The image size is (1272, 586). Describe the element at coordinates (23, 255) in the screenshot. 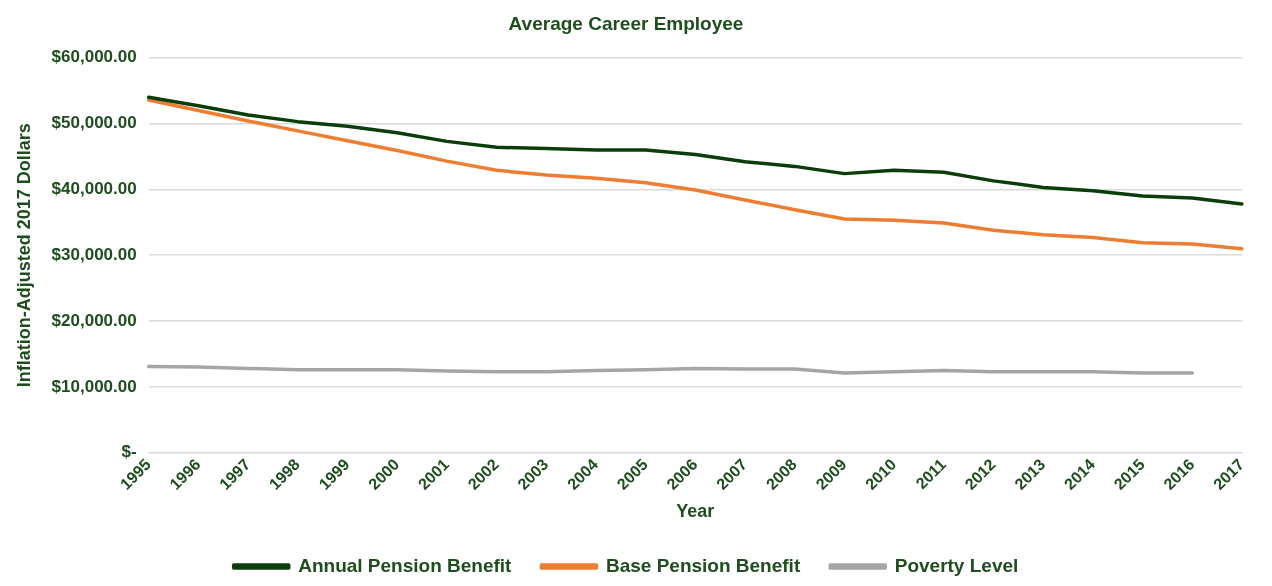

I see `y-axis-title: Inflation-Adjusted 2017 Dollars` at that location.